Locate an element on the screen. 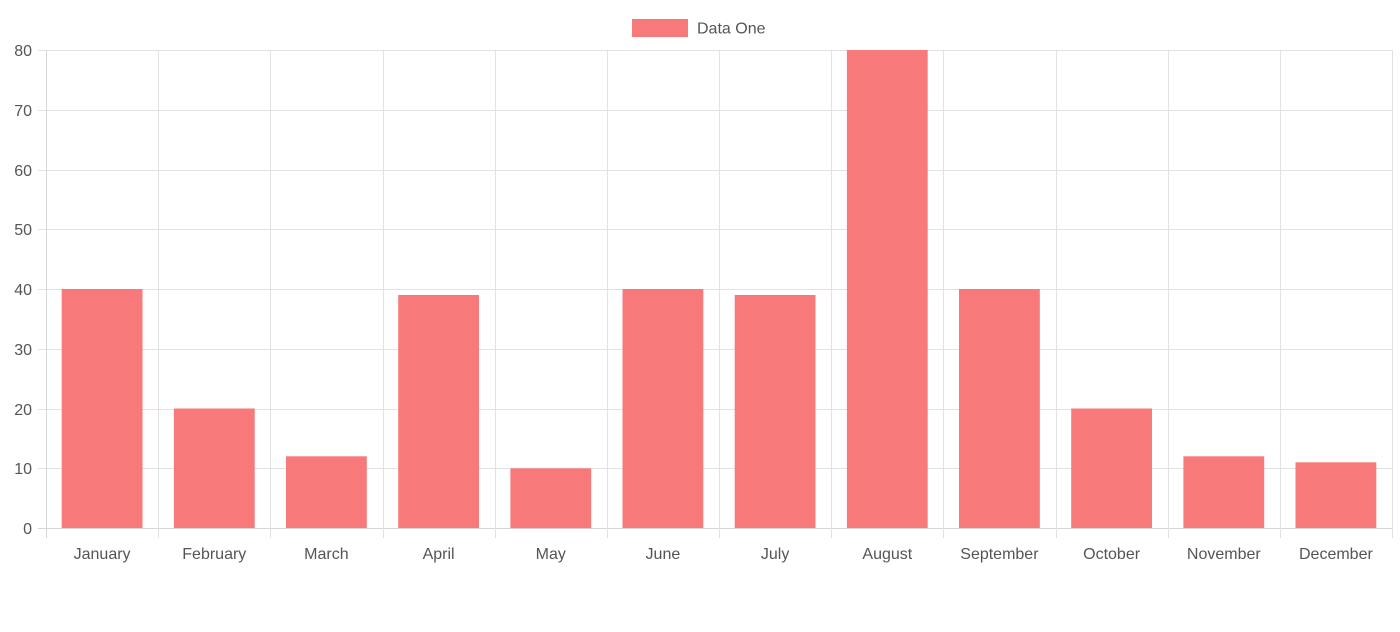  bar-april is located at coordinates (438, 411).